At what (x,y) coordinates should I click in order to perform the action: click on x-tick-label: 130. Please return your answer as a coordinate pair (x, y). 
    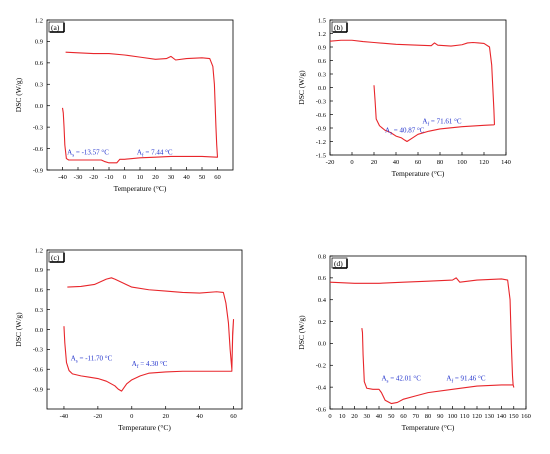
    Looking at the image, I should click on (489, 416).